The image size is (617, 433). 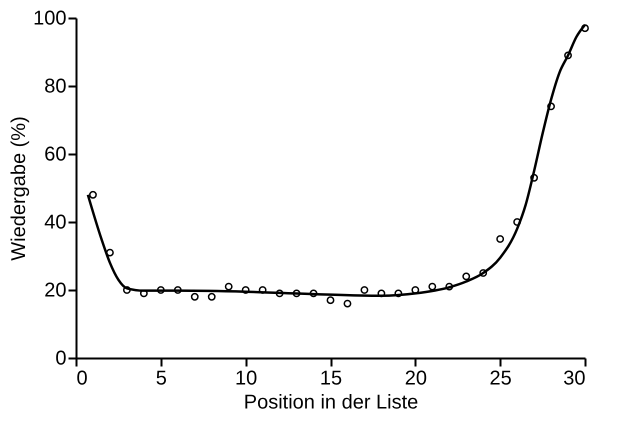 I want to click on y-tick-label: 60, so click(x=55, y=155).